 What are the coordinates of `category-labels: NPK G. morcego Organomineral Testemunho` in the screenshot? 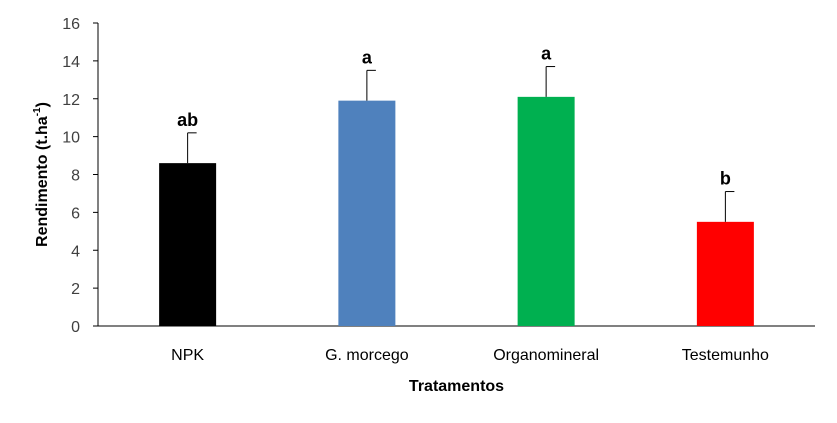 It's located at (470, 355).